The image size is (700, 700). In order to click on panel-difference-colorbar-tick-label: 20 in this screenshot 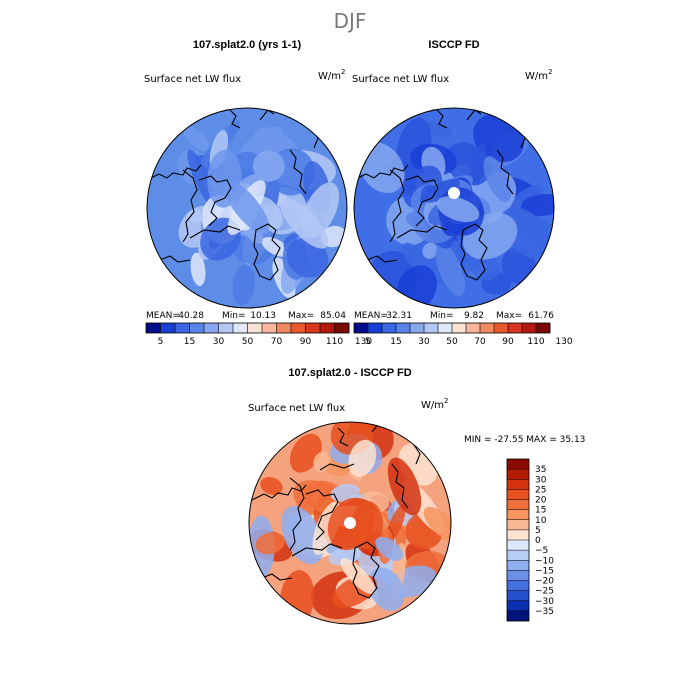, I will do `click(541, 501)`.